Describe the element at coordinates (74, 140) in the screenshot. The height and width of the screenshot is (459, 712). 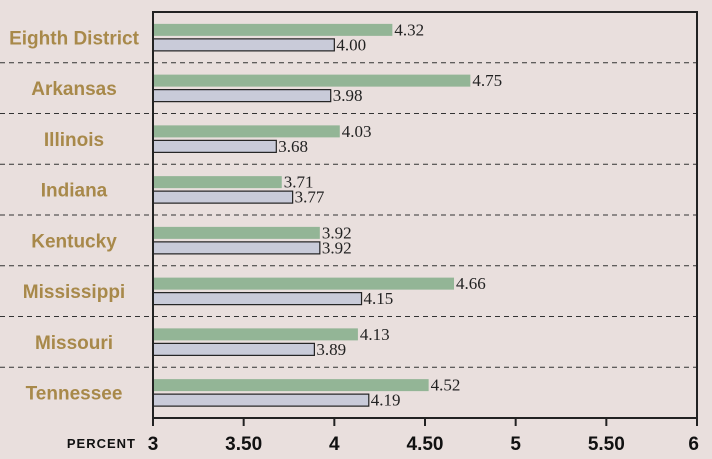
I see `category-label: Illinois` at that location.